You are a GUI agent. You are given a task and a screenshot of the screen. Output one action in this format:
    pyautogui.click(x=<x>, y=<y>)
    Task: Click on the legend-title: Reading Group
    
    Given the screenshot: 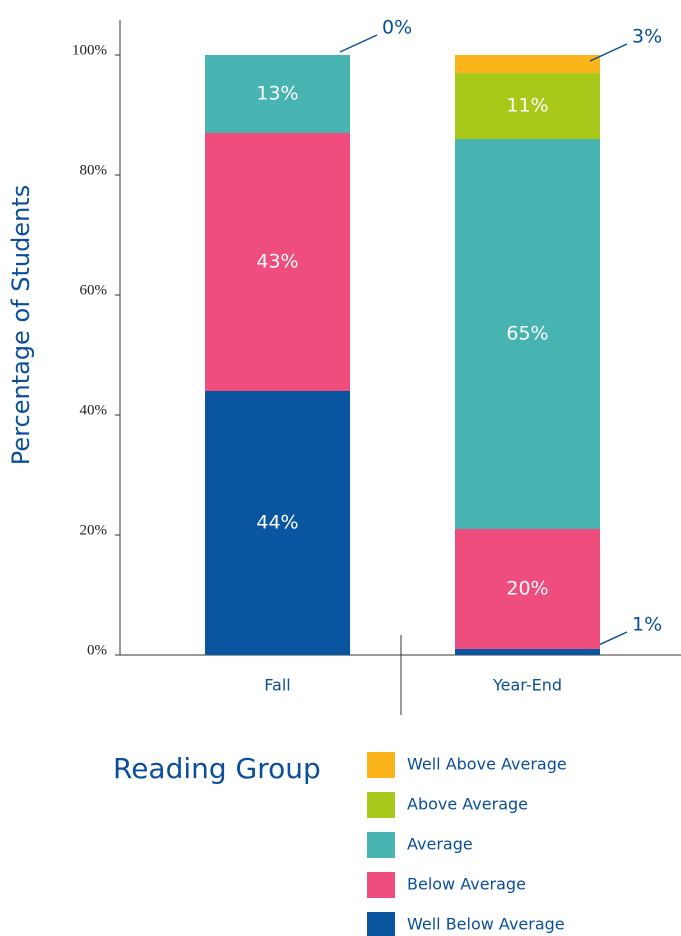 What is the action you would take?
    pyautogui.click(x=217, y=768)
    